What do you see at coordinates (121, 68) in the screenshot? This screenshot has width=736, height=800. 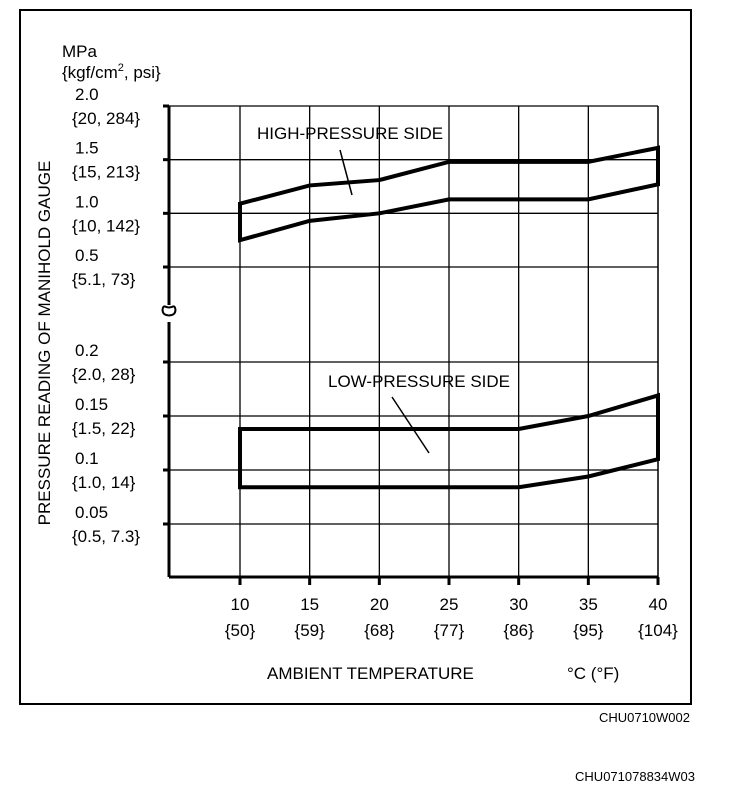 I see `y-unit-alt-sup: 2` at bounding box center [121, 68].